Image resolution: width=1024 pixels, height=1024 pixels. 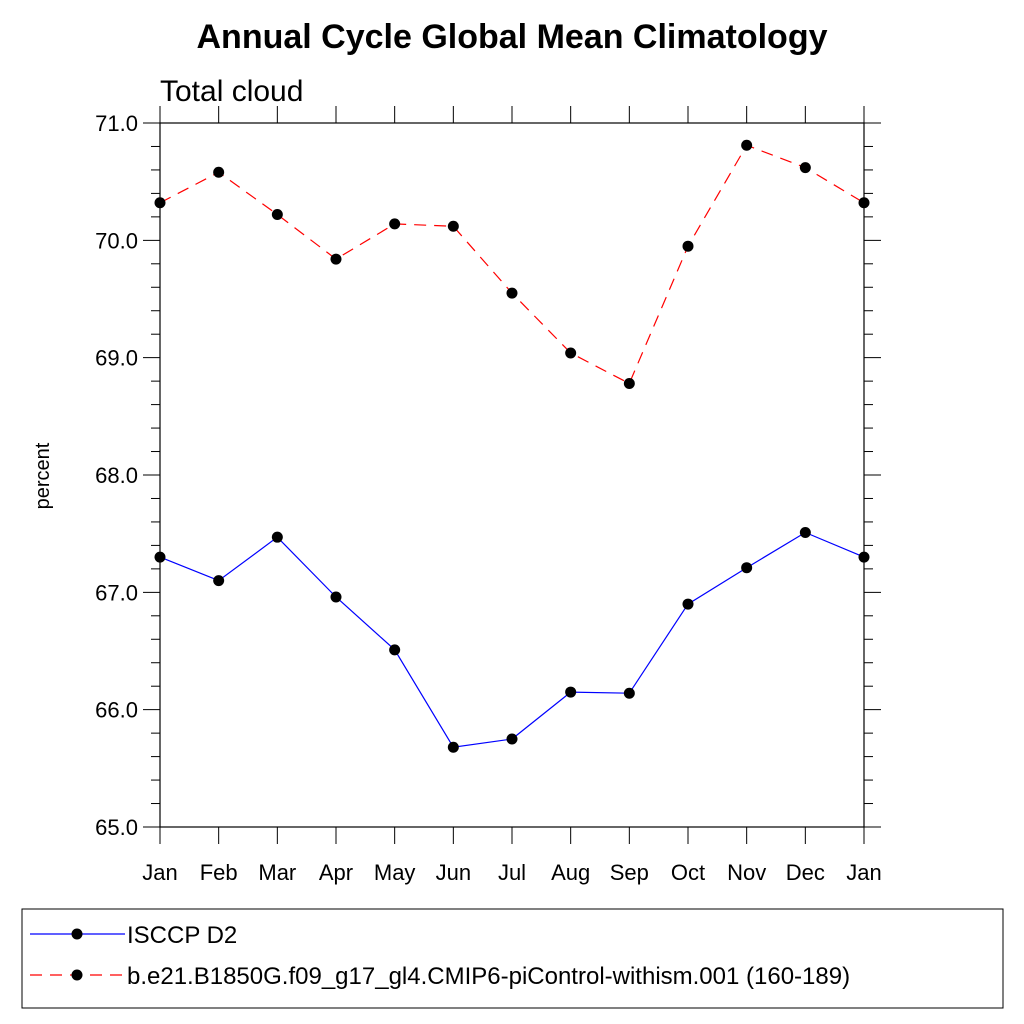 I want to click on x-tick-label: May, so click(x=395, y=872).